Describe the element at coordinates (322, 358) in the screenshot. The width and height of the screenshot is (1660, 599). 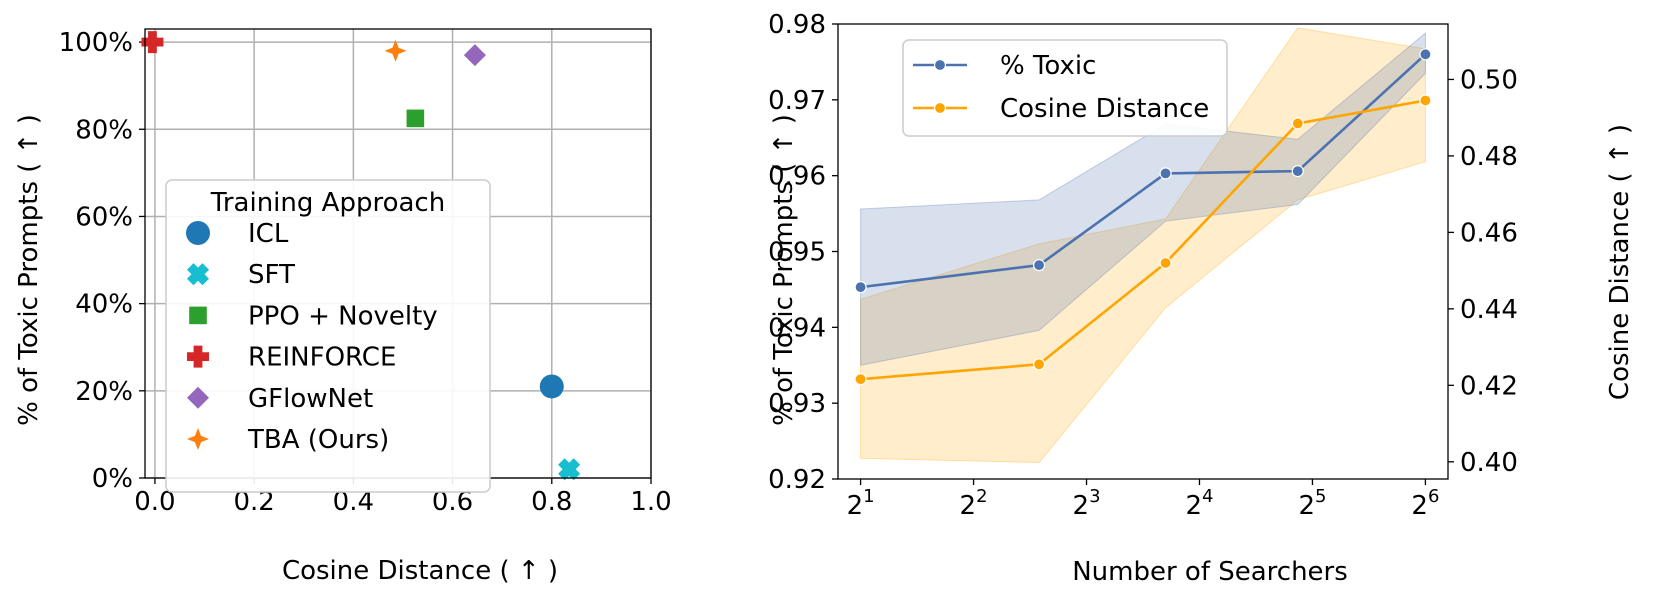
I see `legend-label: REINFORCE` at that location.